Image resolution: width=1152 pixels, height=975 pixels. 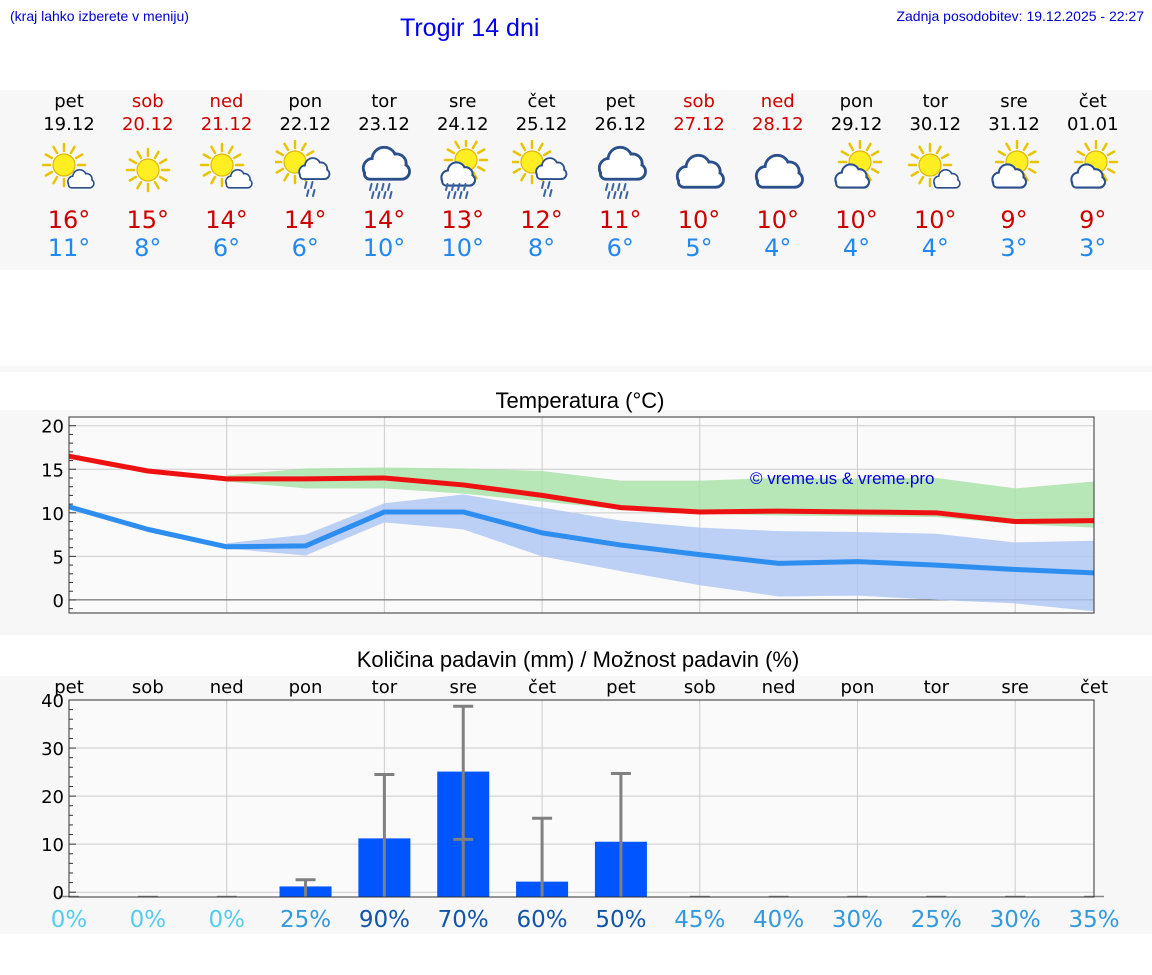 I want to click on category-label: sre, so click(x=462, y=687).